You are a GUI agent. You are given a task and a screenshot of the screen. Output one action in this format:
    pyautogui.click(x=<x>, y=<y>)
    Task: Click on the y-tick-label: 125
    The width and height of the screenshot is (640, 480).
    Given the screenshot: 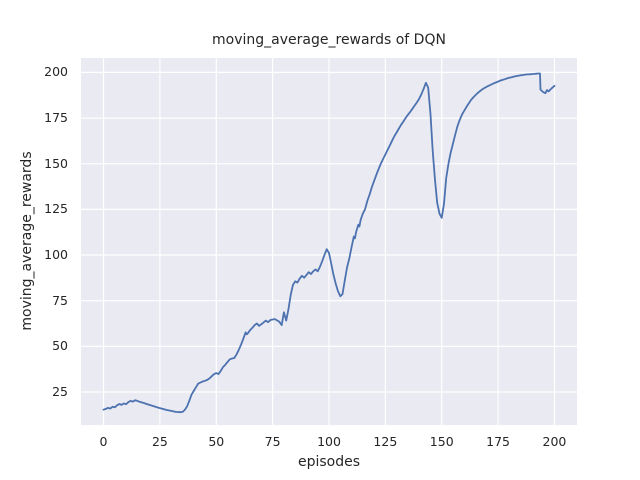 What is the action you would take?
    pyautogui.click(x=56, y=209)
    